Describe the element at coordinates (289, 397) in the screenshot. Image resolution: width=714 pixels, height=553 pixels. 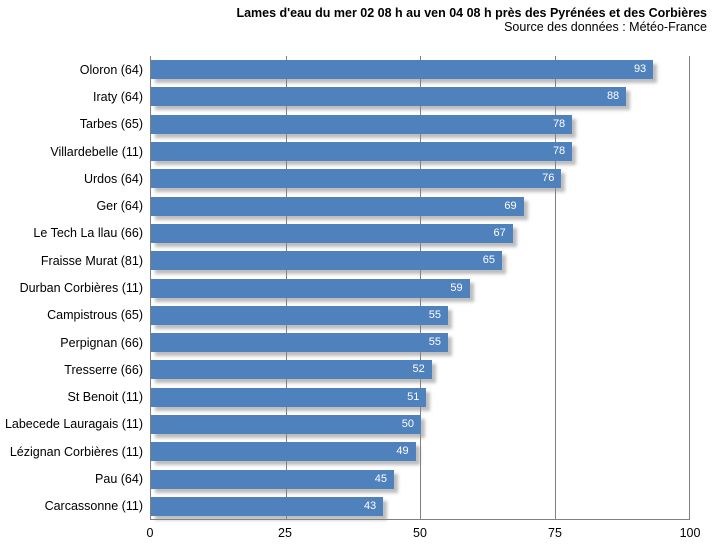
I see `bar: 51` at that location.